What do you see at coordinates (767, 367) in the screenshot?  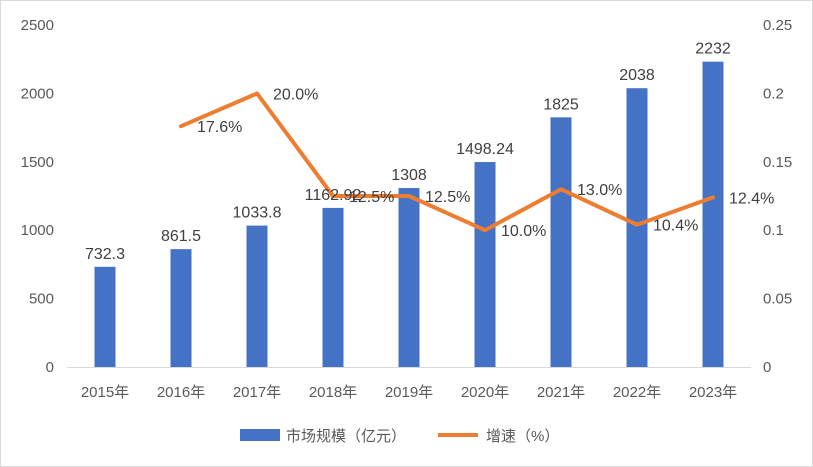 I see `y-right-tick-label-0: 0` at bounding box center [767, 367].